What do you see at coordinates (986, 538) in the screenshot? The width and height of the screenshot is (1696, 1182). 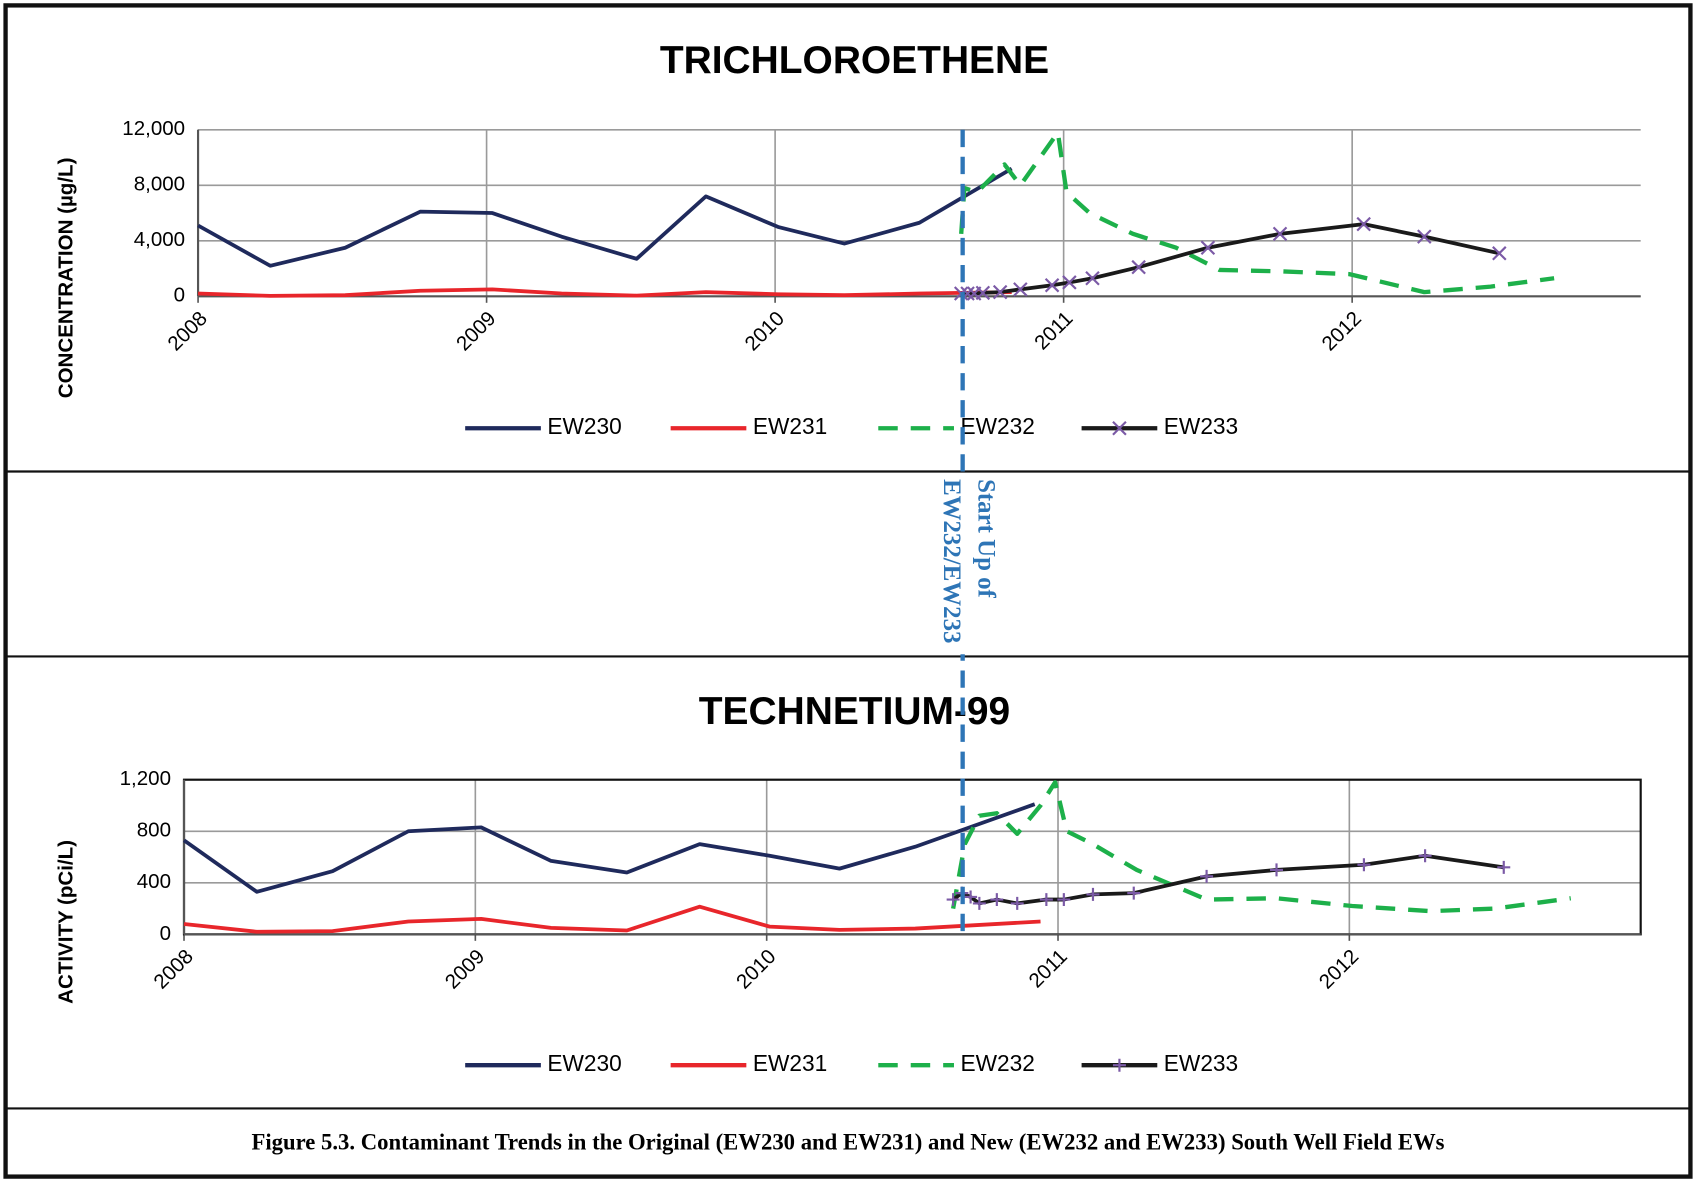 I see `annotation-text: Start Up of` at bounding box center [986, 538].